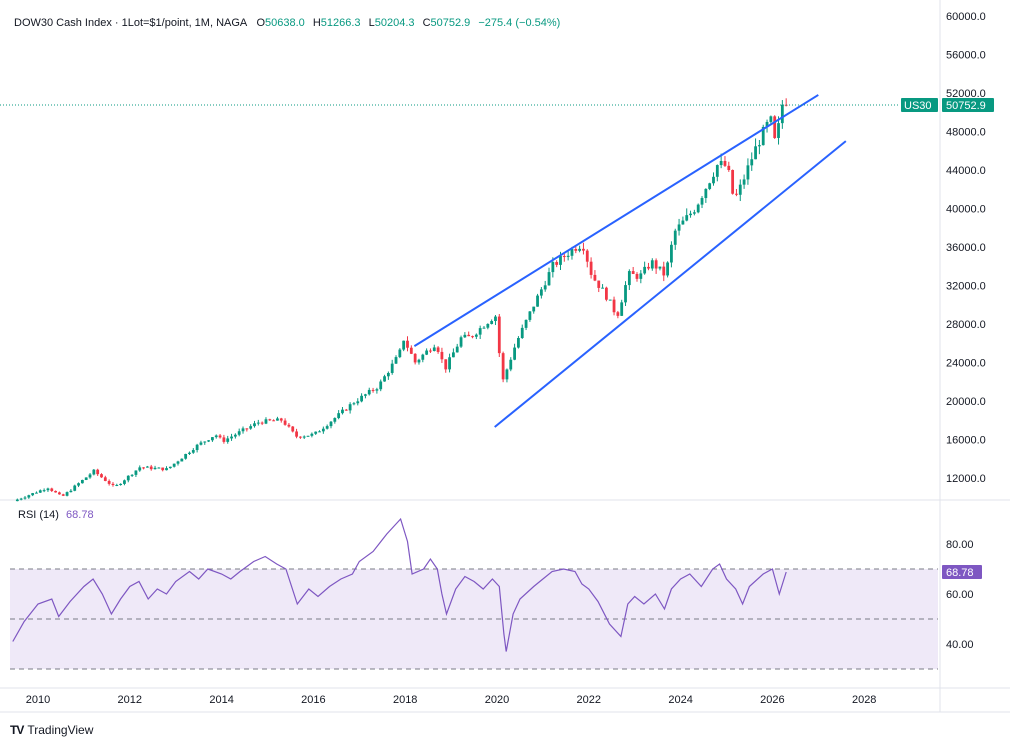  I want to click on trendline-lower, so click(670, 284).